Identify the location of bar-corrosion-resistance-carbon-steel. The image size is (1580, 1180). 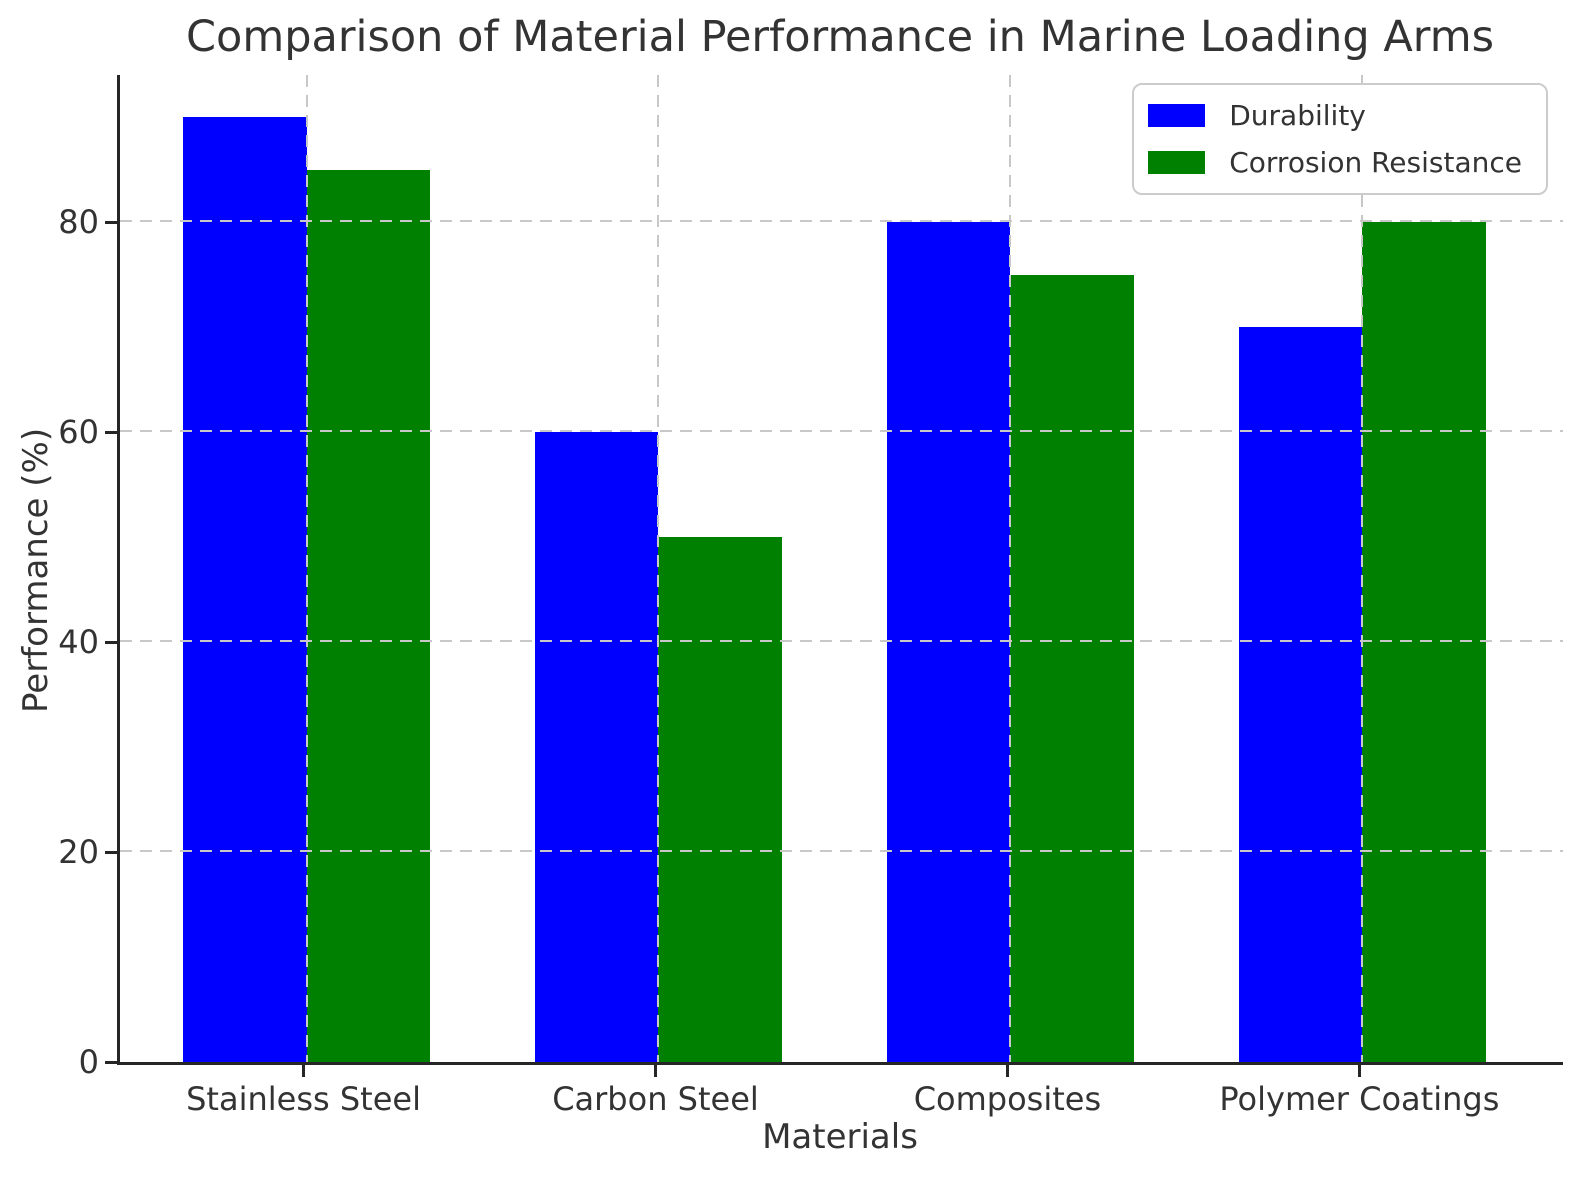
(720, 799).